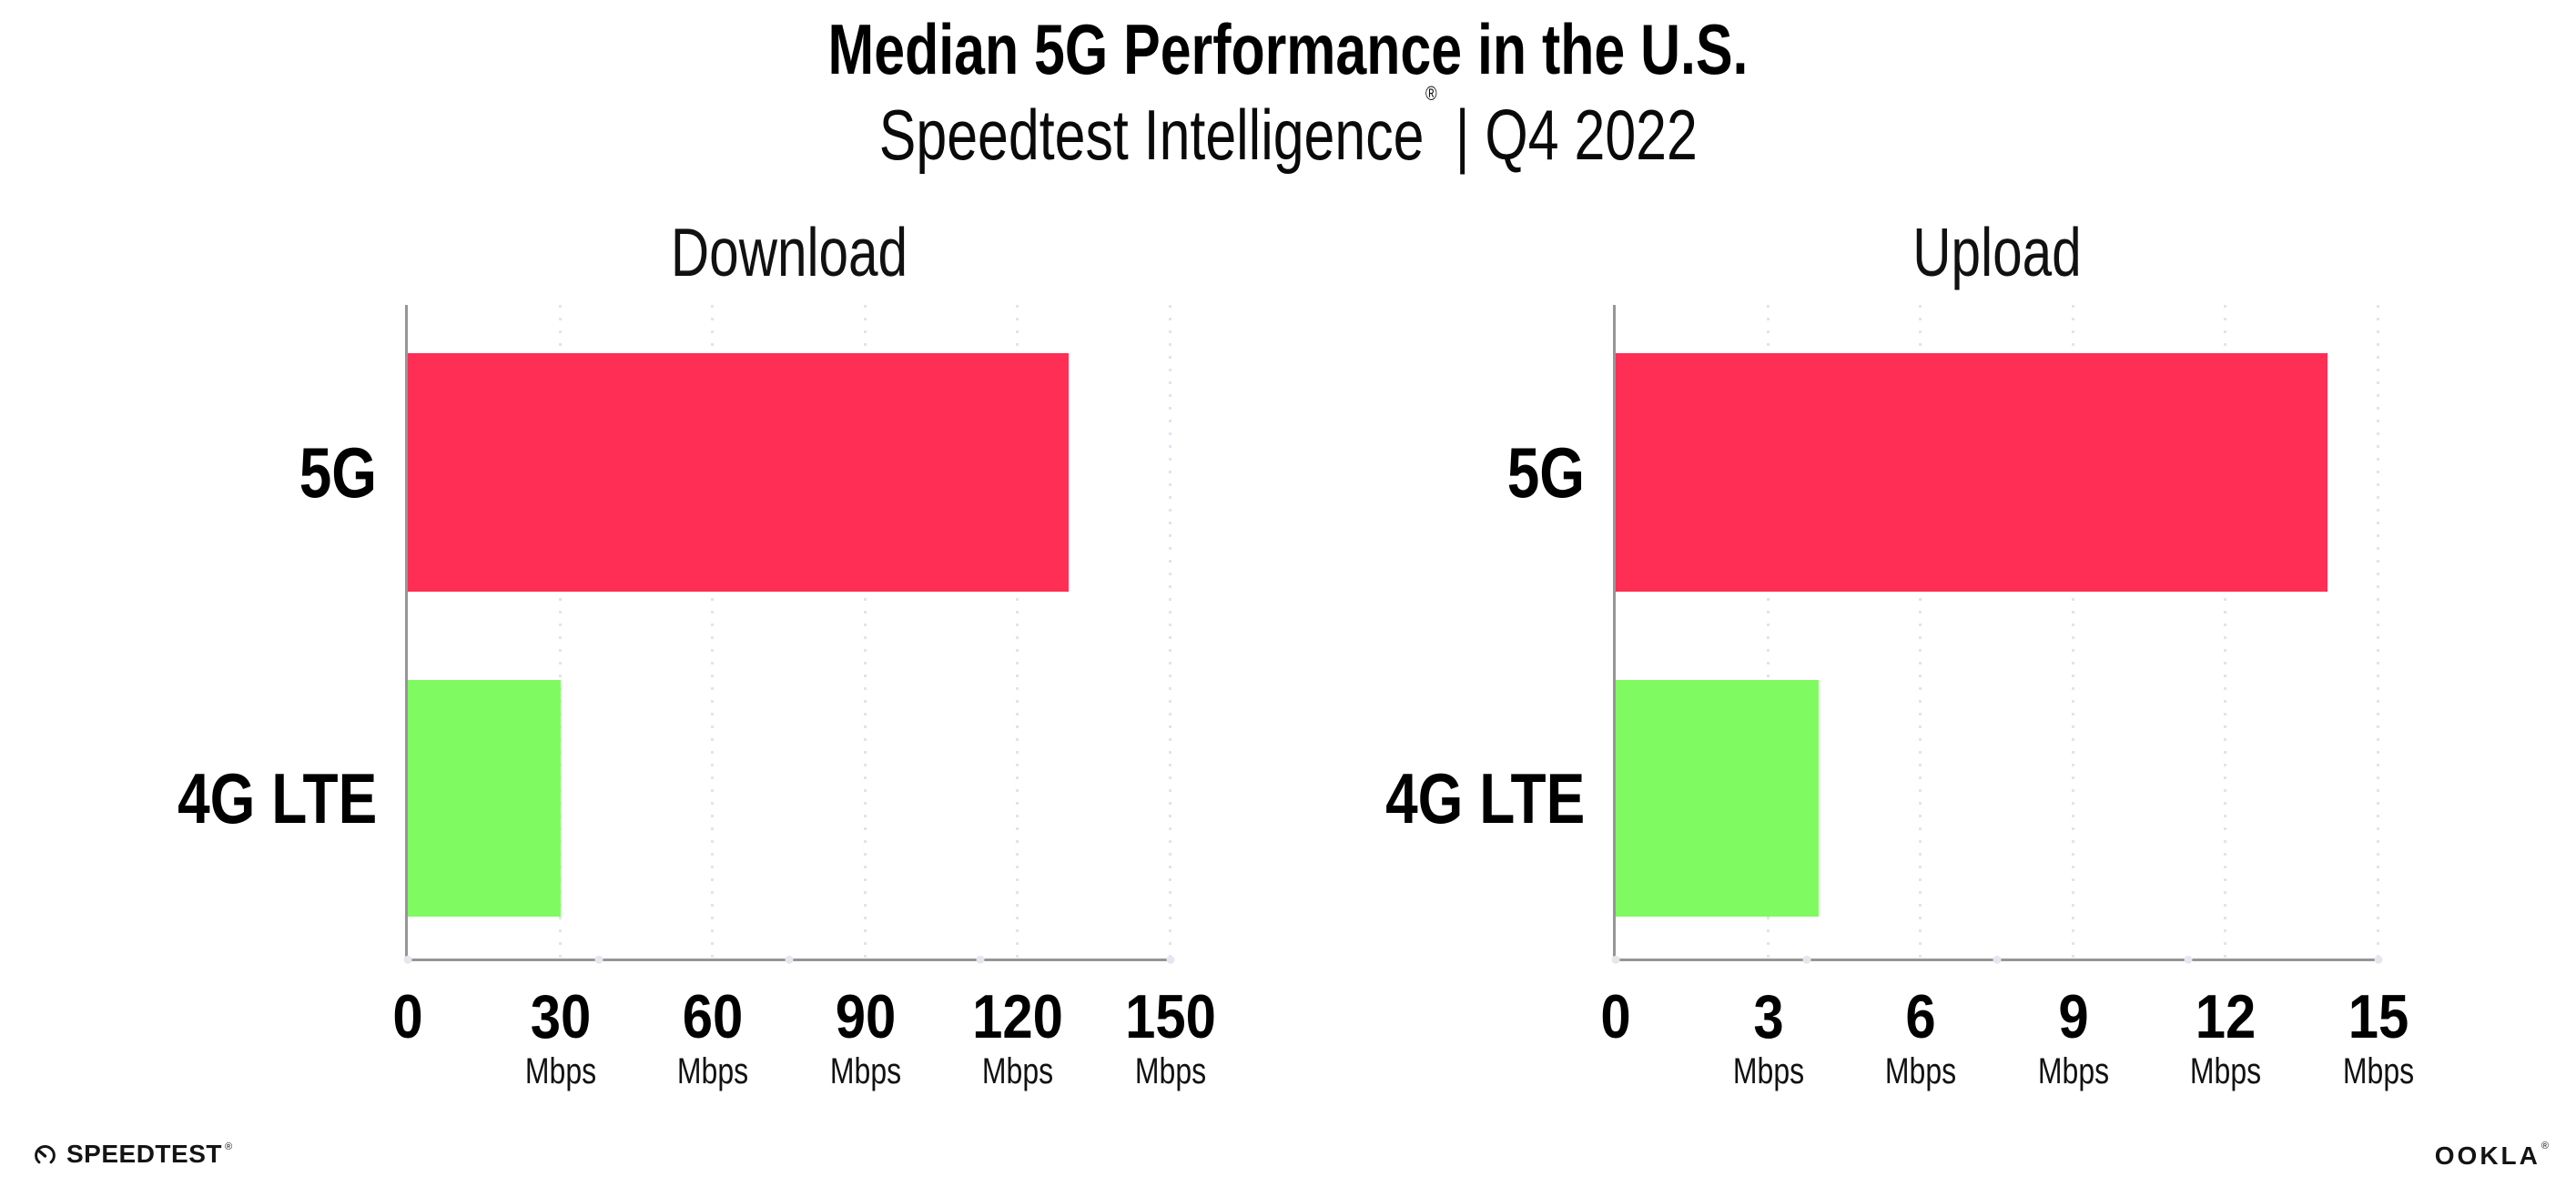 The width and height of the screenshot is (2576, 1197). I want to click on x-tick-label: 60 Mbps, so click(712, 1038).